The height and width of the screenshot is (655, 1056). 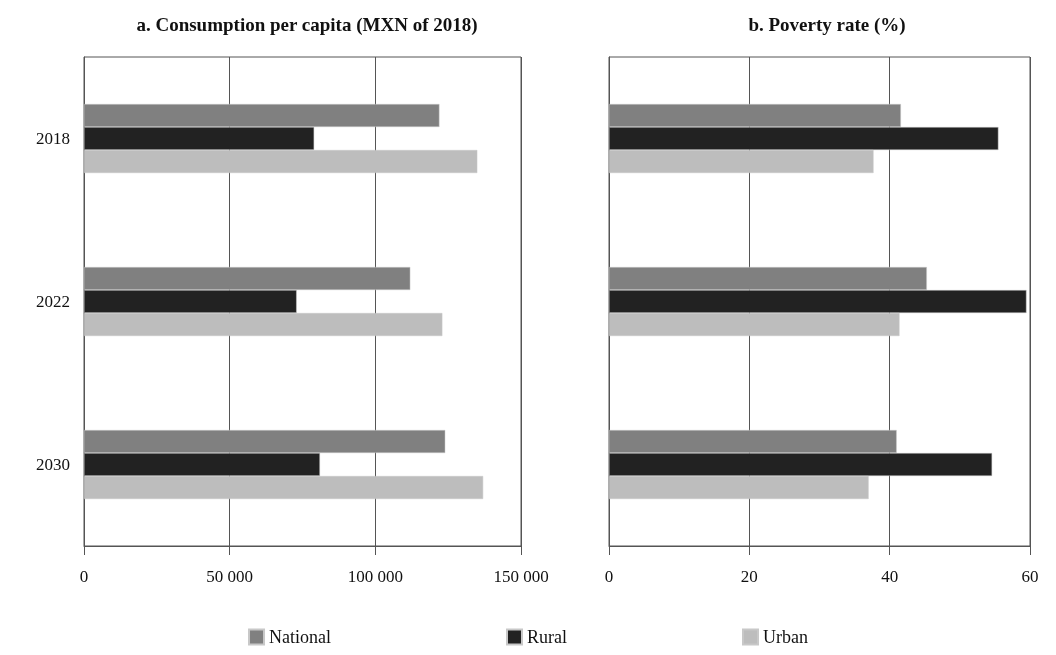 What do you see at coordinates (300, 637) in the screenshot?
I see `legend-label: National` at bounding box center [300, 637].